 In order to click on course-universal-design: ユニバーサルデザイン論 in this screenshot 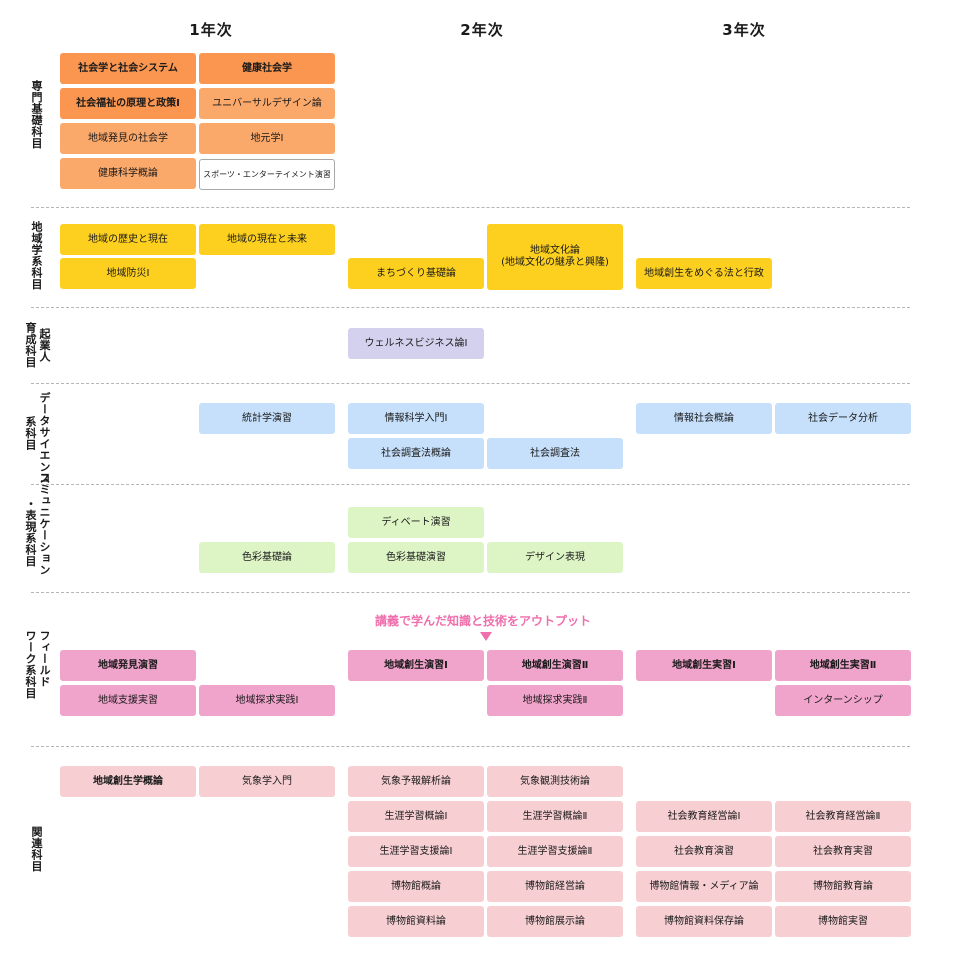, I will do `click(267, 103)`.